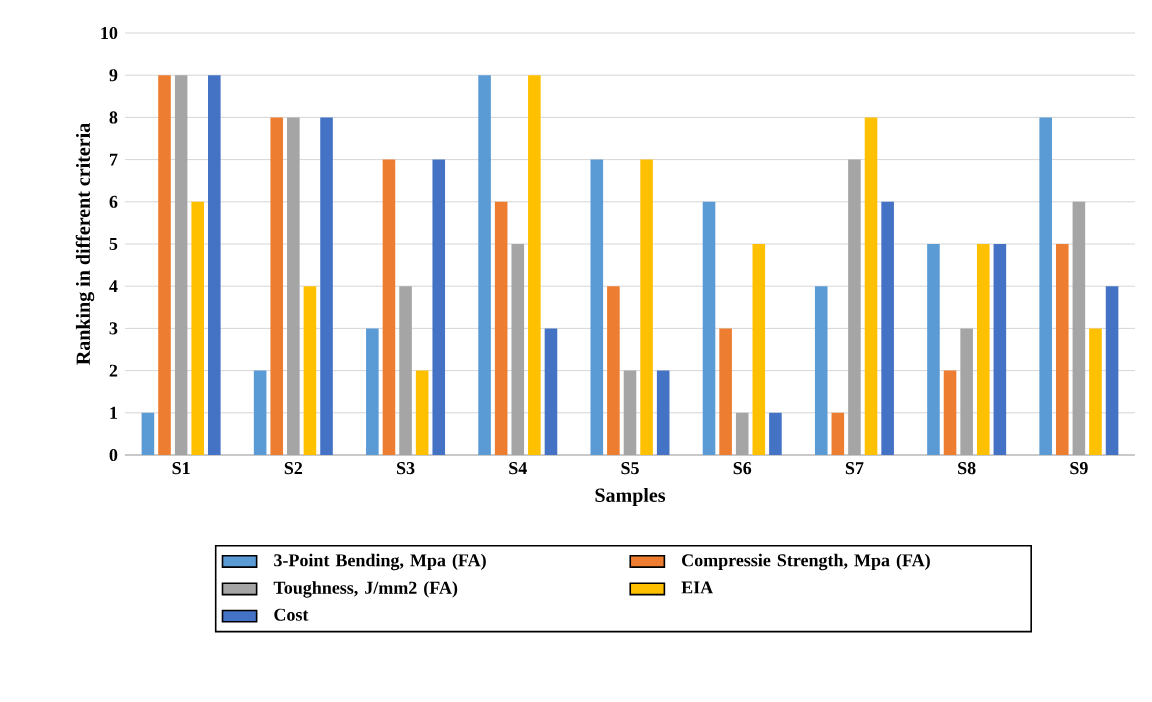 The height and width of the screenshot is (702, 1152). What do you see at coordinates (630, 497) in the screenshot?
I see `x-axis-title: Samples` at bounding box center [630, 497].